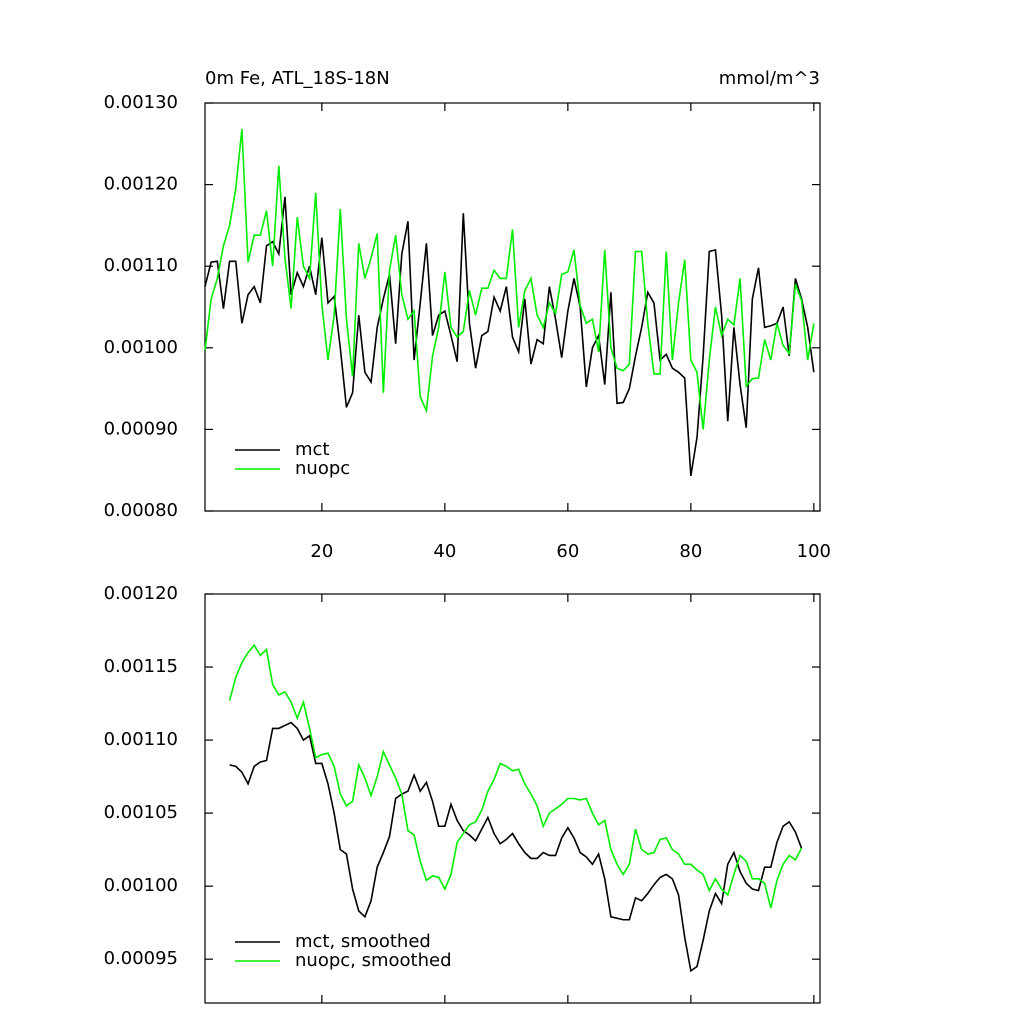  Describe the element at coordinates (769, 78) in the screenshot. I see `units-label: mmol/m^3` at that location.